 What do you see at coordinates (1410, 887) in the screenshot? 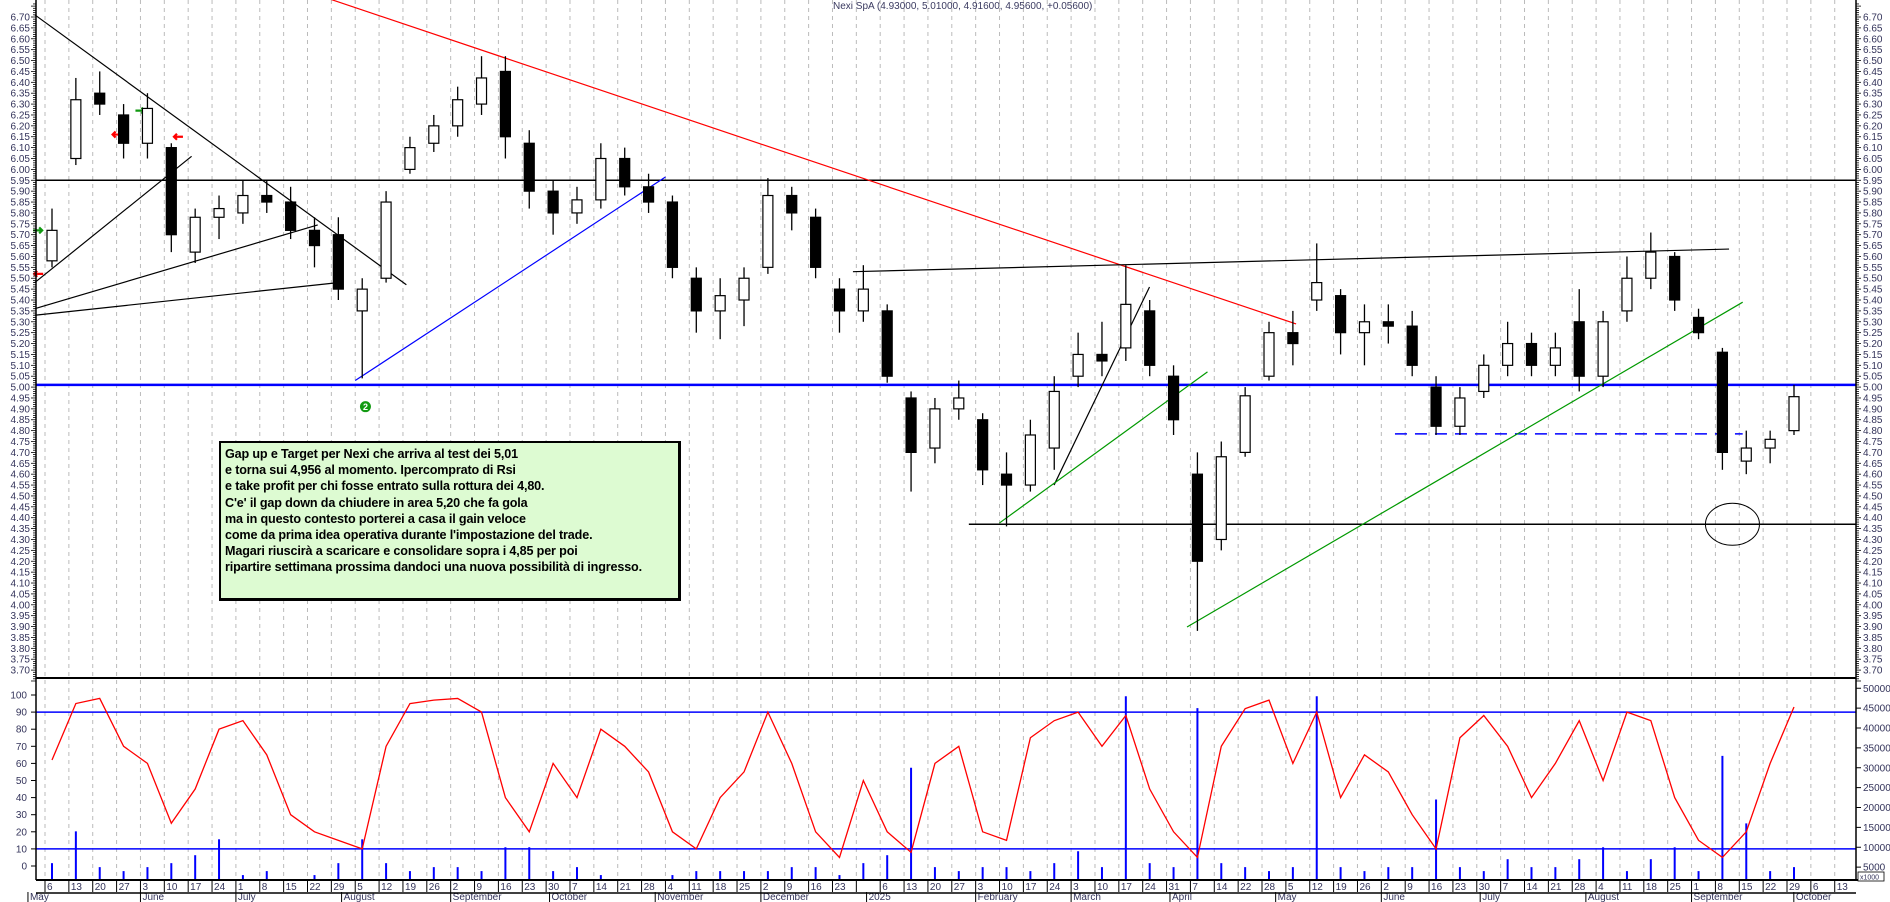
I see `x-tick-label: 9` at bounding box center [1410, 887].